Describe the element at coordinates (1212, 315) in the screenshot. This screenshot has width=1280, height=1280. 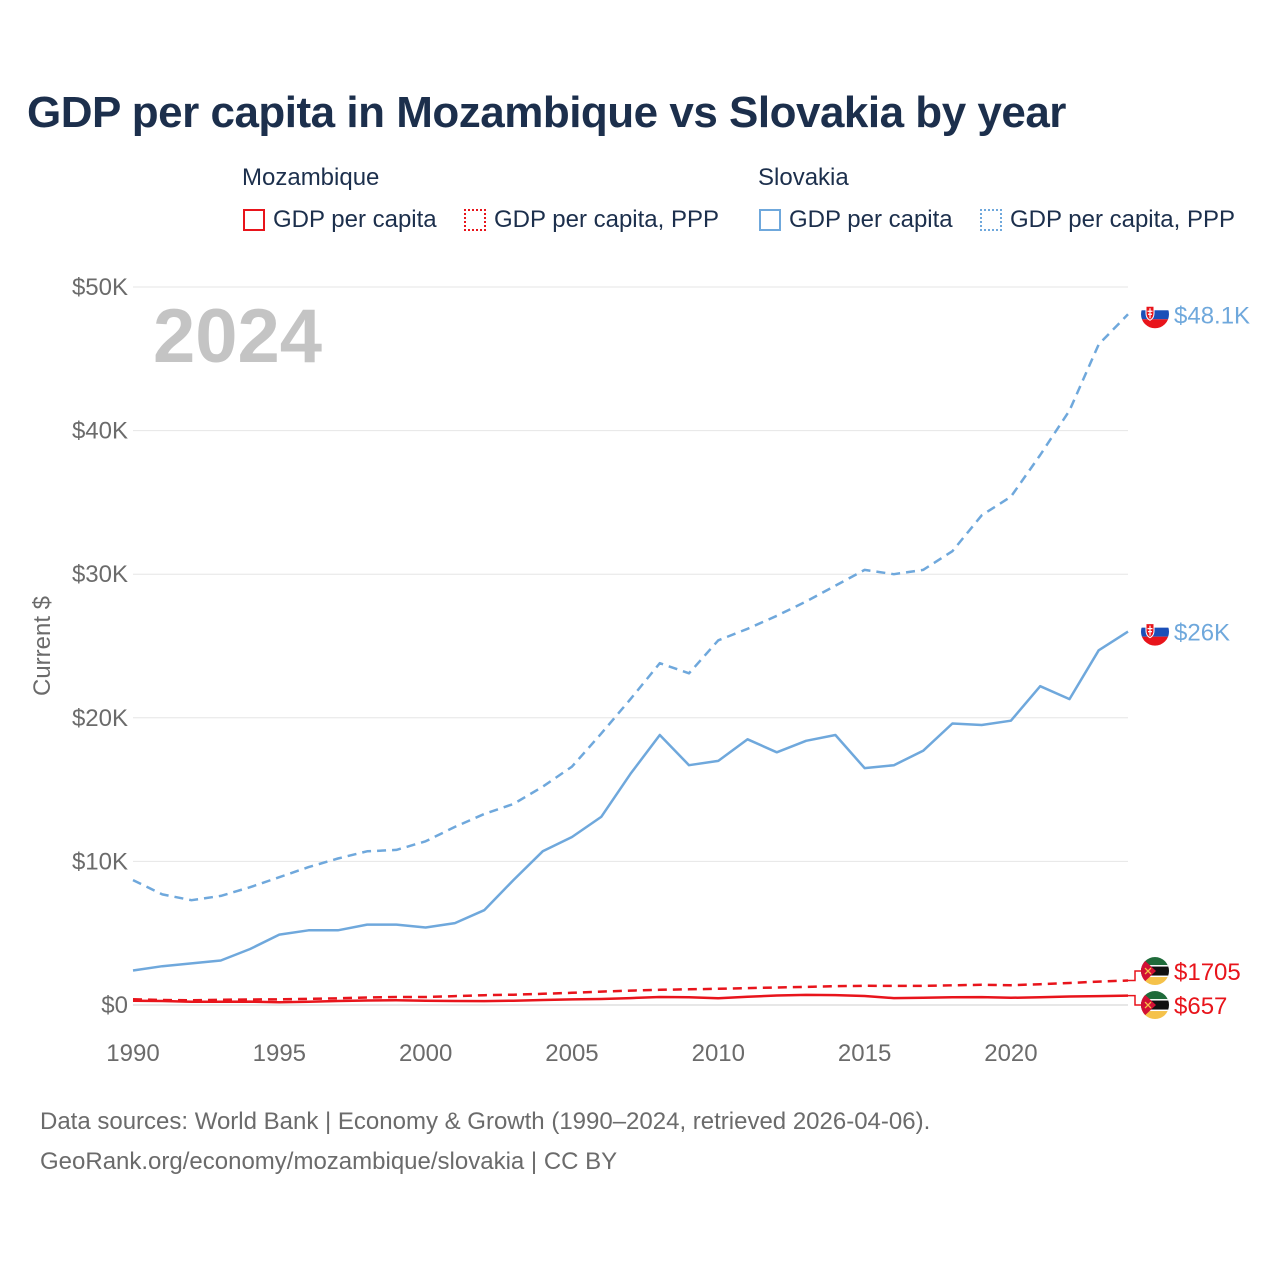
I see `end-value-label: $48.1K` at that location.